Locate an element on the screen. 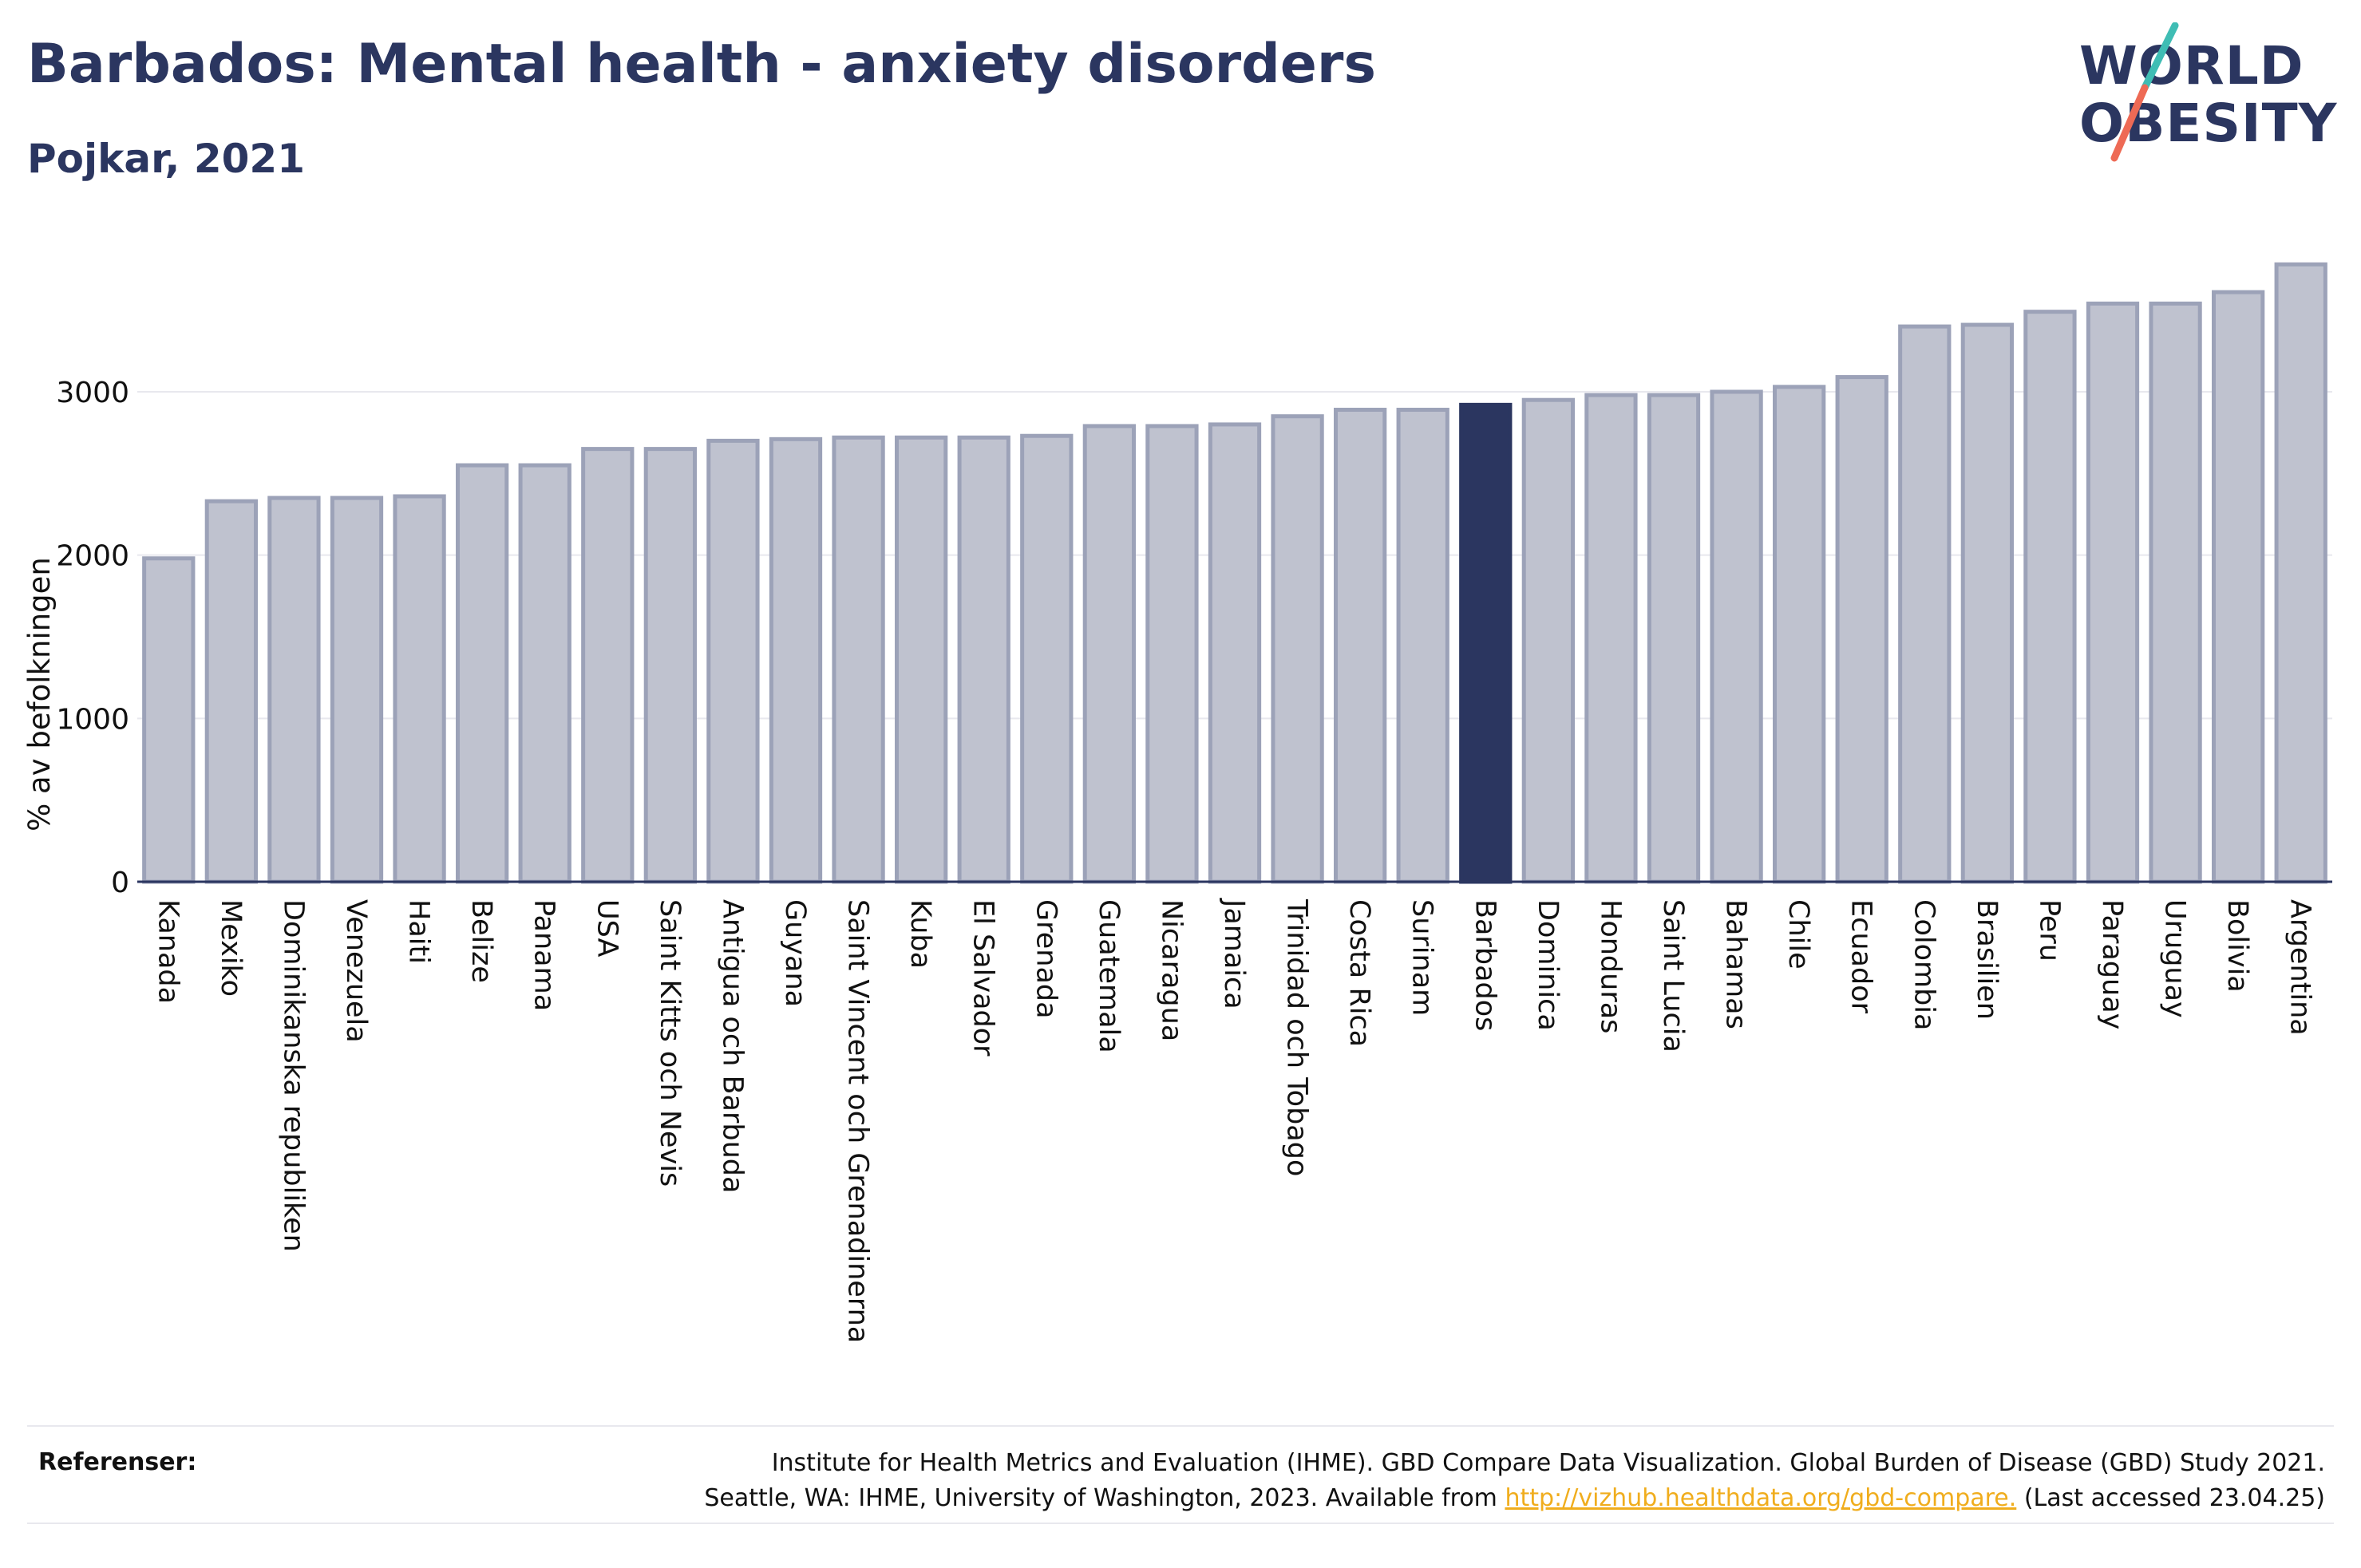 This screenshot has width=2361, height=1568. x-tick-label: Honduras is located at coordinates (1610, 966).